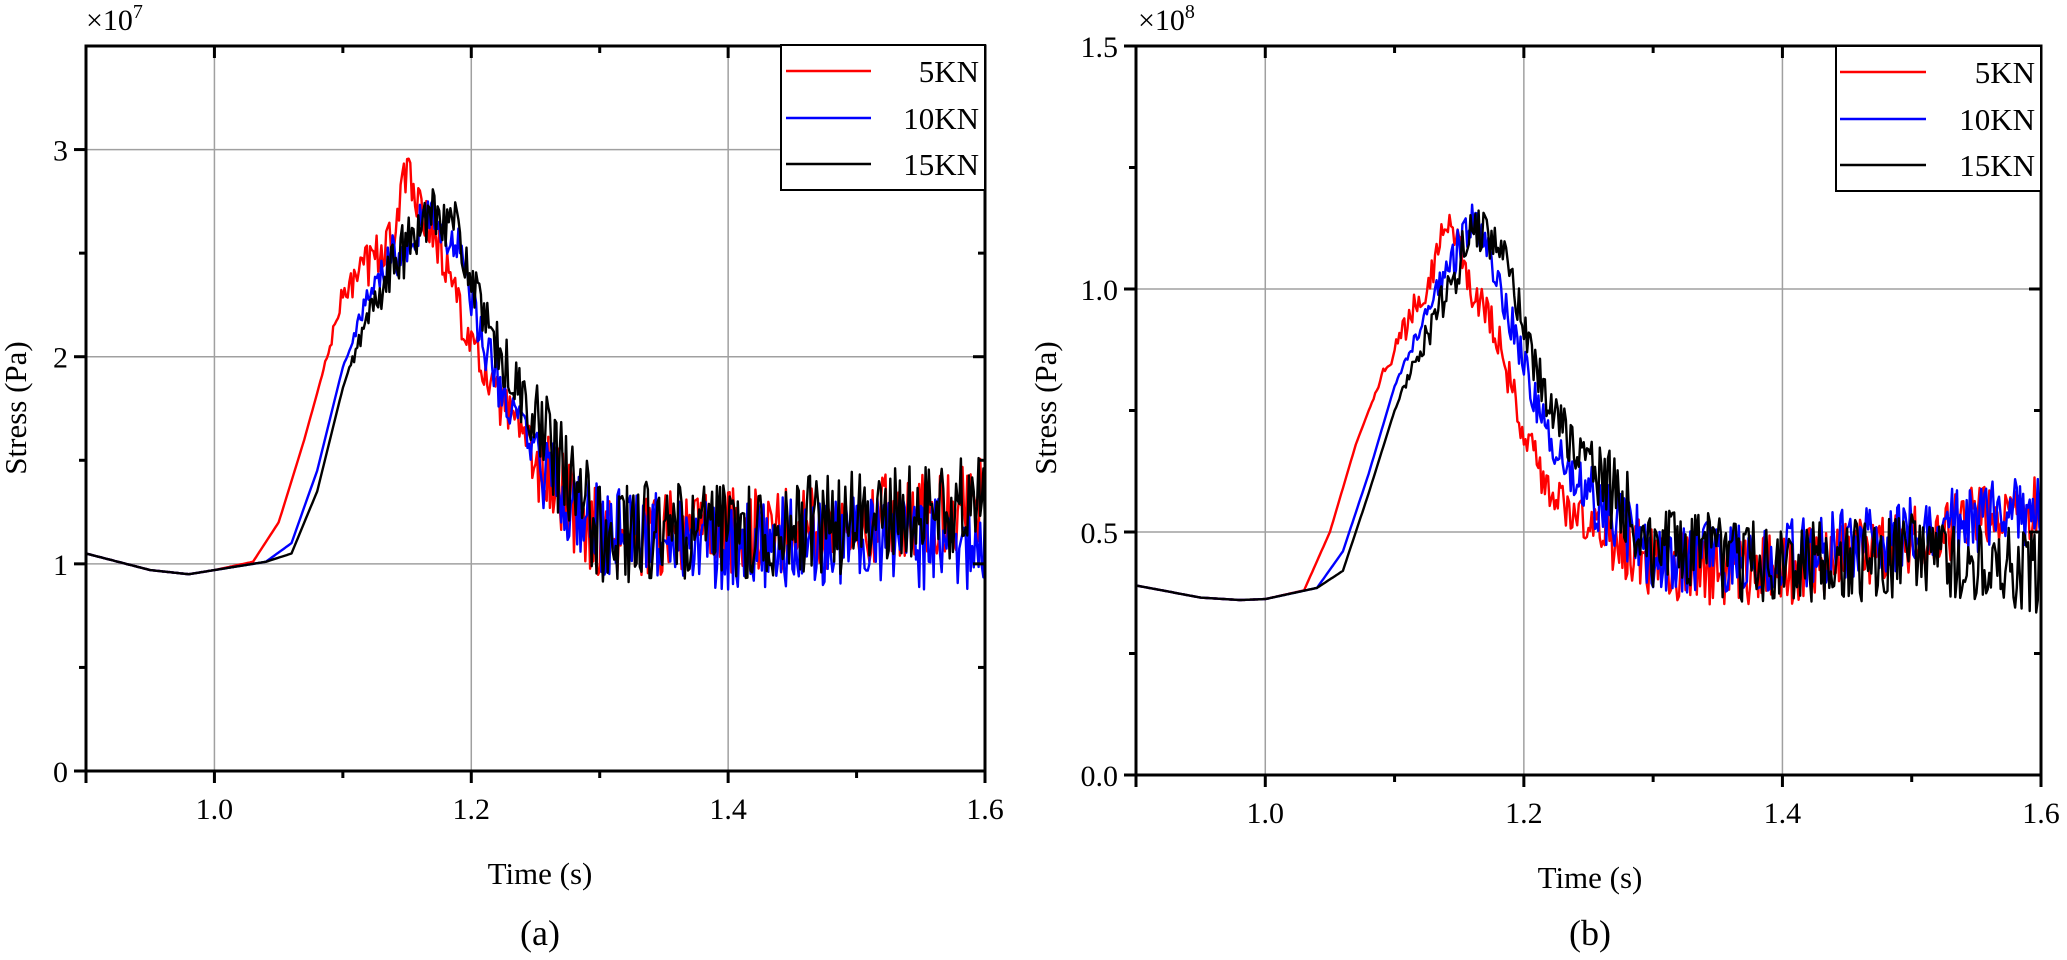 The height and width of the screenshot is (960, 2067). Describe the element at coordinates (60, 151) in the screenshot. I see `chart-a-y-tick-label: 3` at that location.